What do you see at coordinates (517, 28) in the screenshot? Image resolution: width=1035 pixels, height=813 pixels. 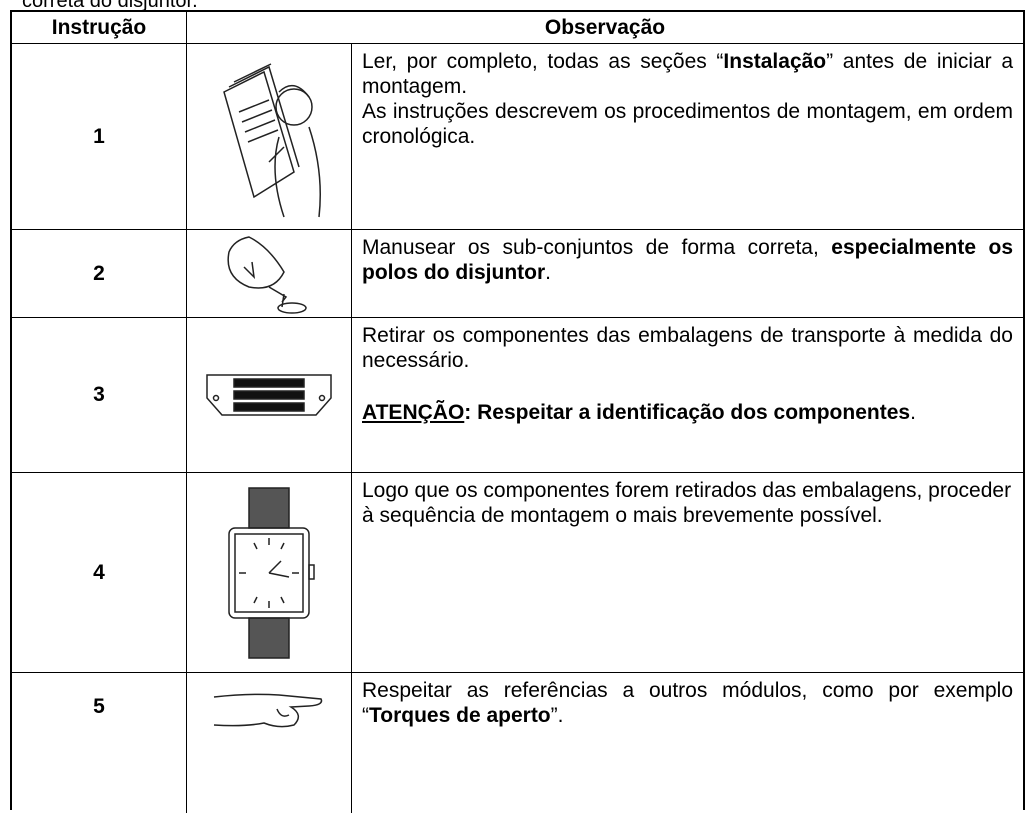 I see `header-row: Instrução Observação` at bounding box center [517, 28].